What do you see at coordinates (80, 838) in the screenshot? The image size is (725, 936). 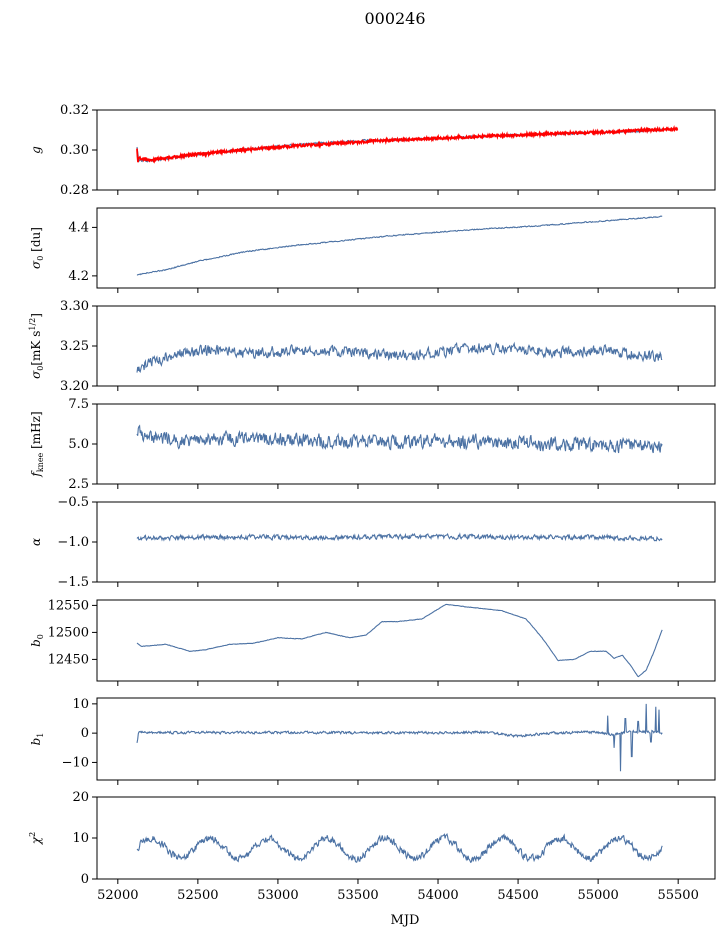 I see `y-tick-label-chi2: 10` at bounding box center [80, 838].